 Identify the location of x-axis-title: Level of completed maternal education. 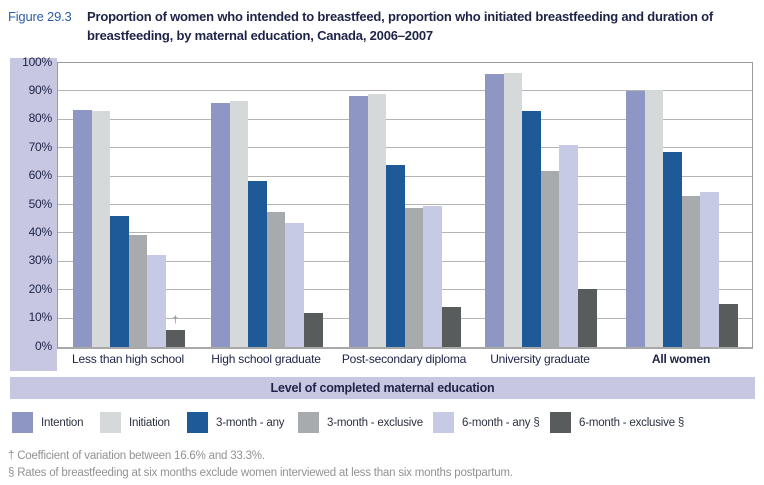
(382, 388).